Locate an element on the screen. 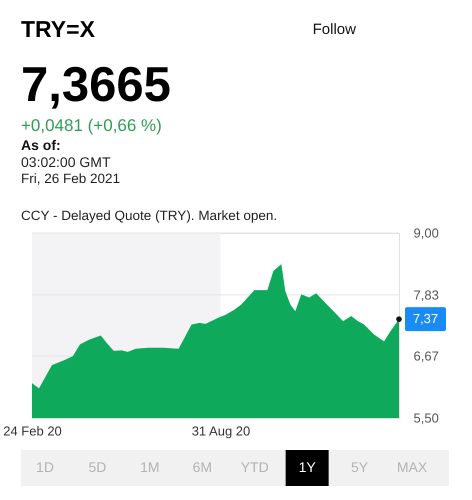 The width and height of the screenshot is (472, 500). x-tick-label: 31 Aug 20 is located at coordinates (221, 431).